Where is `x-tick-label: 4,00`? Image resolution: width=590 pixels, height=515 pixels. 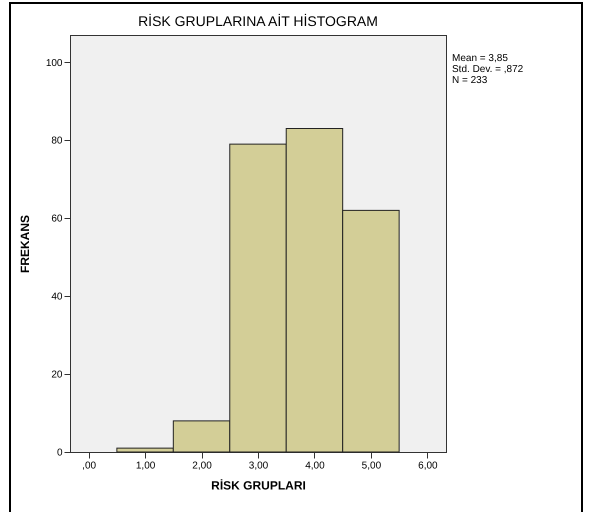 x-tick-label: 4,00 is located at coordinates (315, 466).